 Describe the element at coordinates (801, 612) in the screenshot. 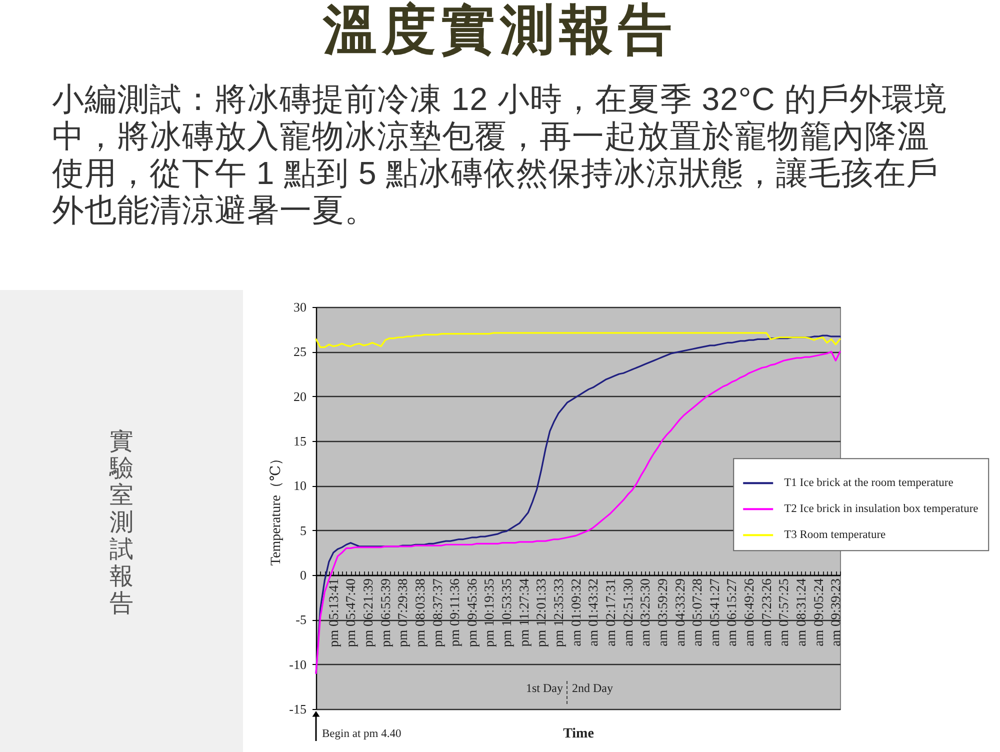

I see `x-tick-label: am 08:31:24` at that location.